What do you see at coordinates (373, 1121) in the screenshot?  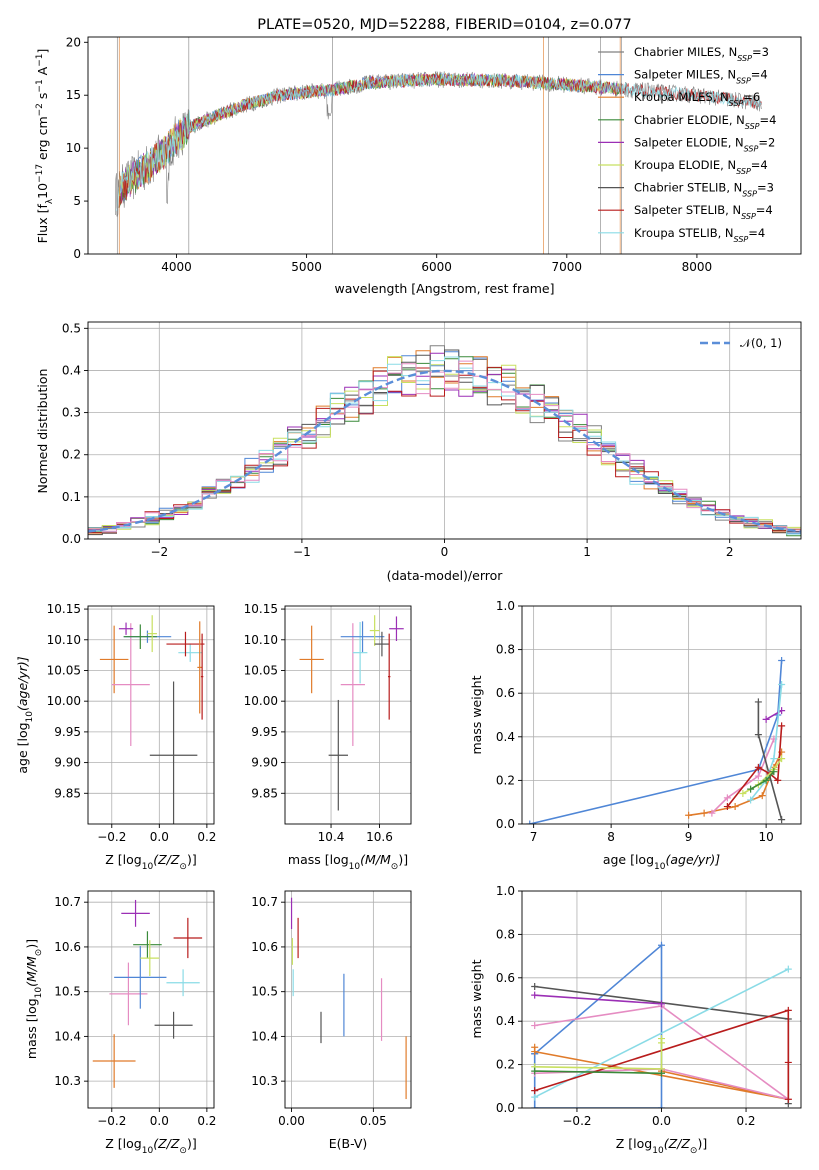 I see `x-tick-label: 0.05` at bounding box center [373, 1121].